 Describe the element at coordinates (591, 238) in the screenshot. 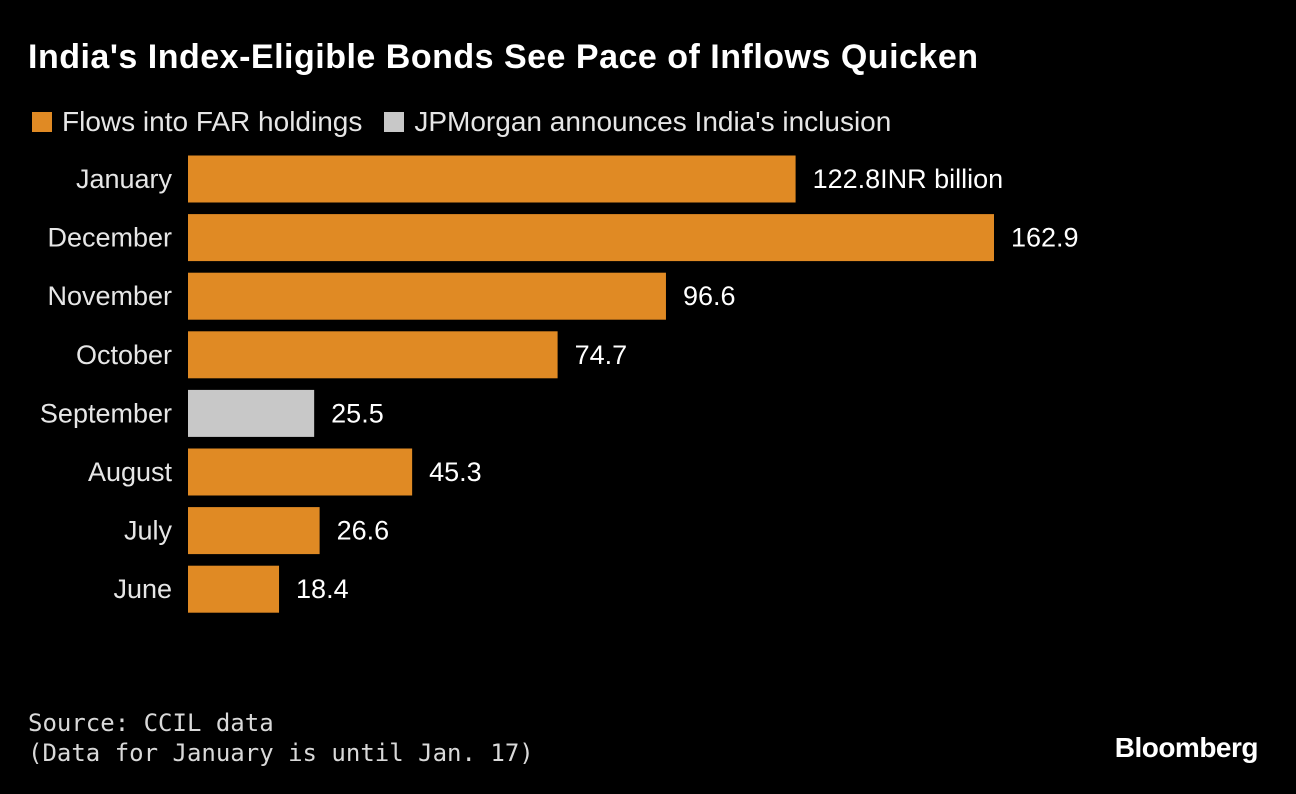

I see `bar-december` at that location.